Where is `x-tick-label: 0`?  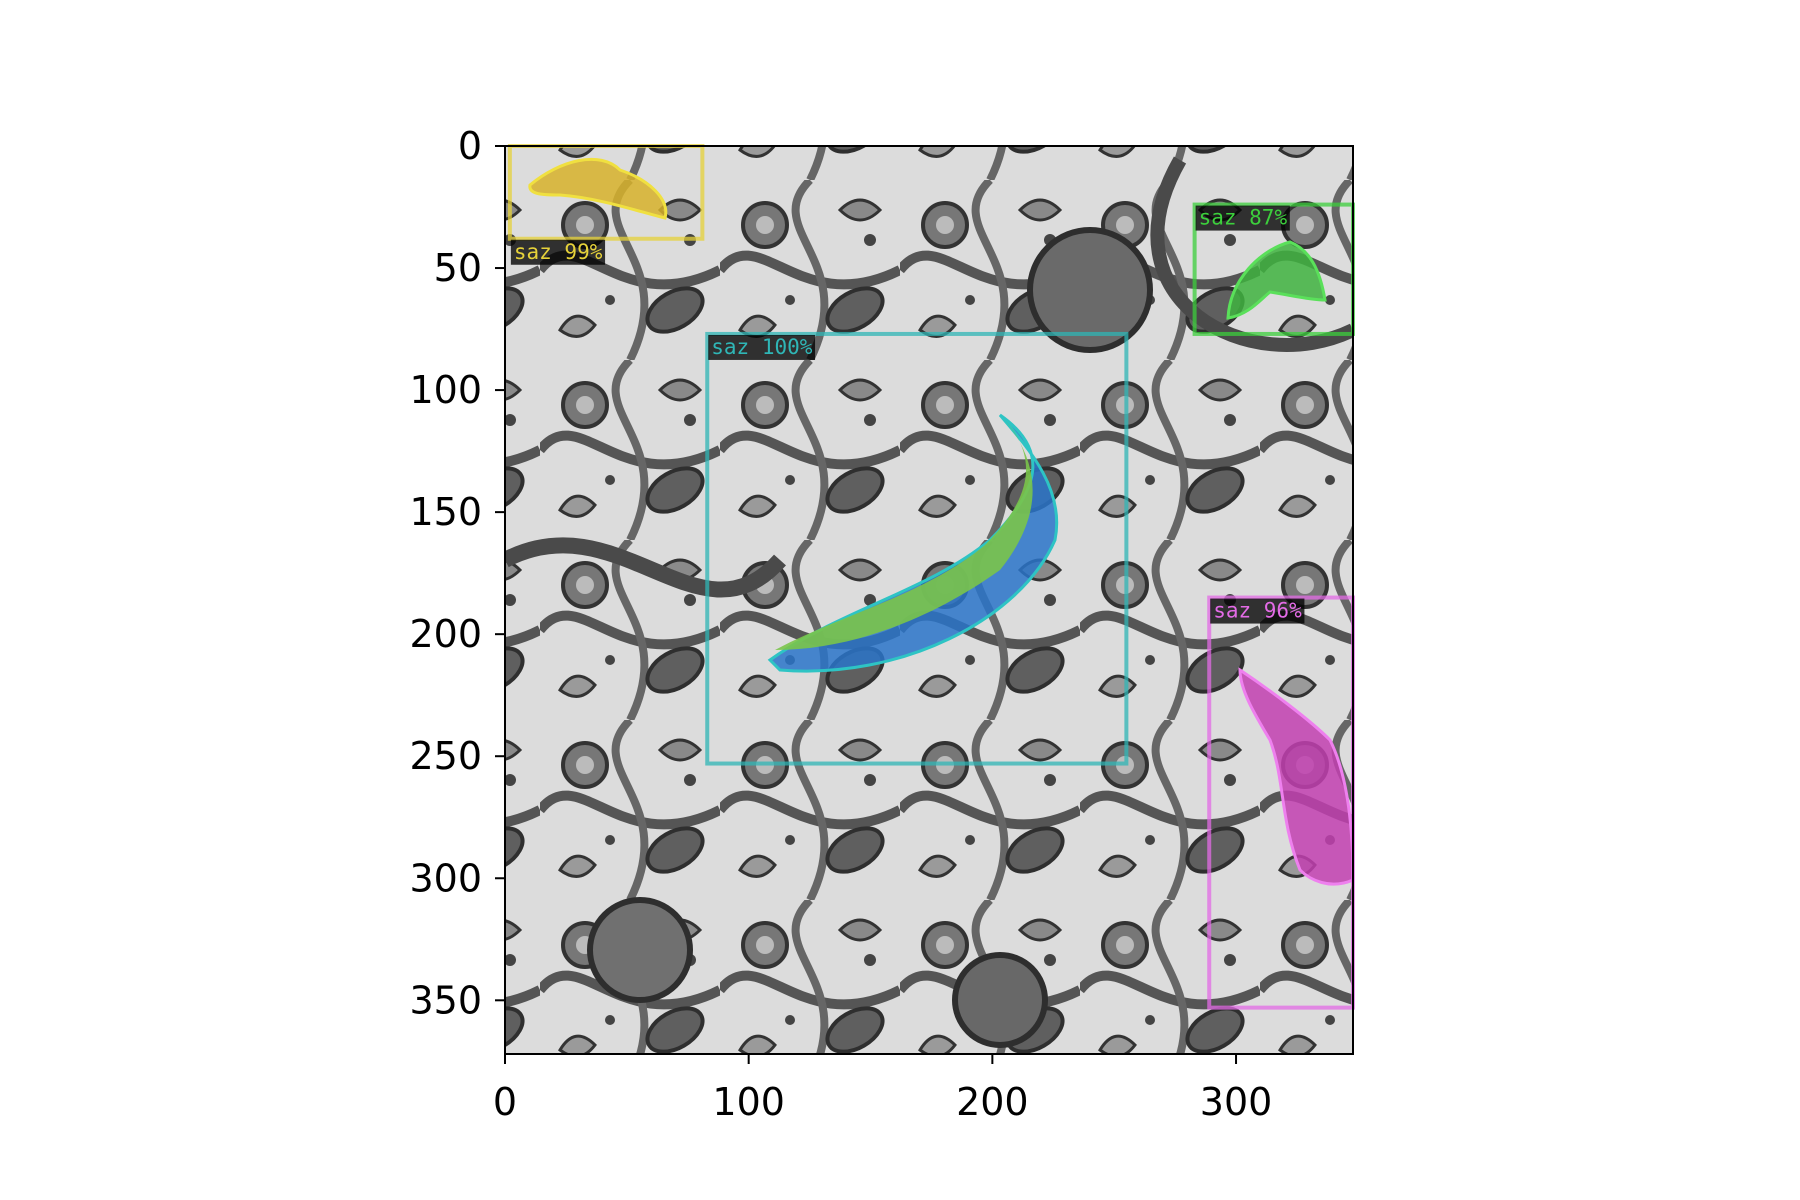
x-tick-label: 0 is located at coordinates (505, 1102).